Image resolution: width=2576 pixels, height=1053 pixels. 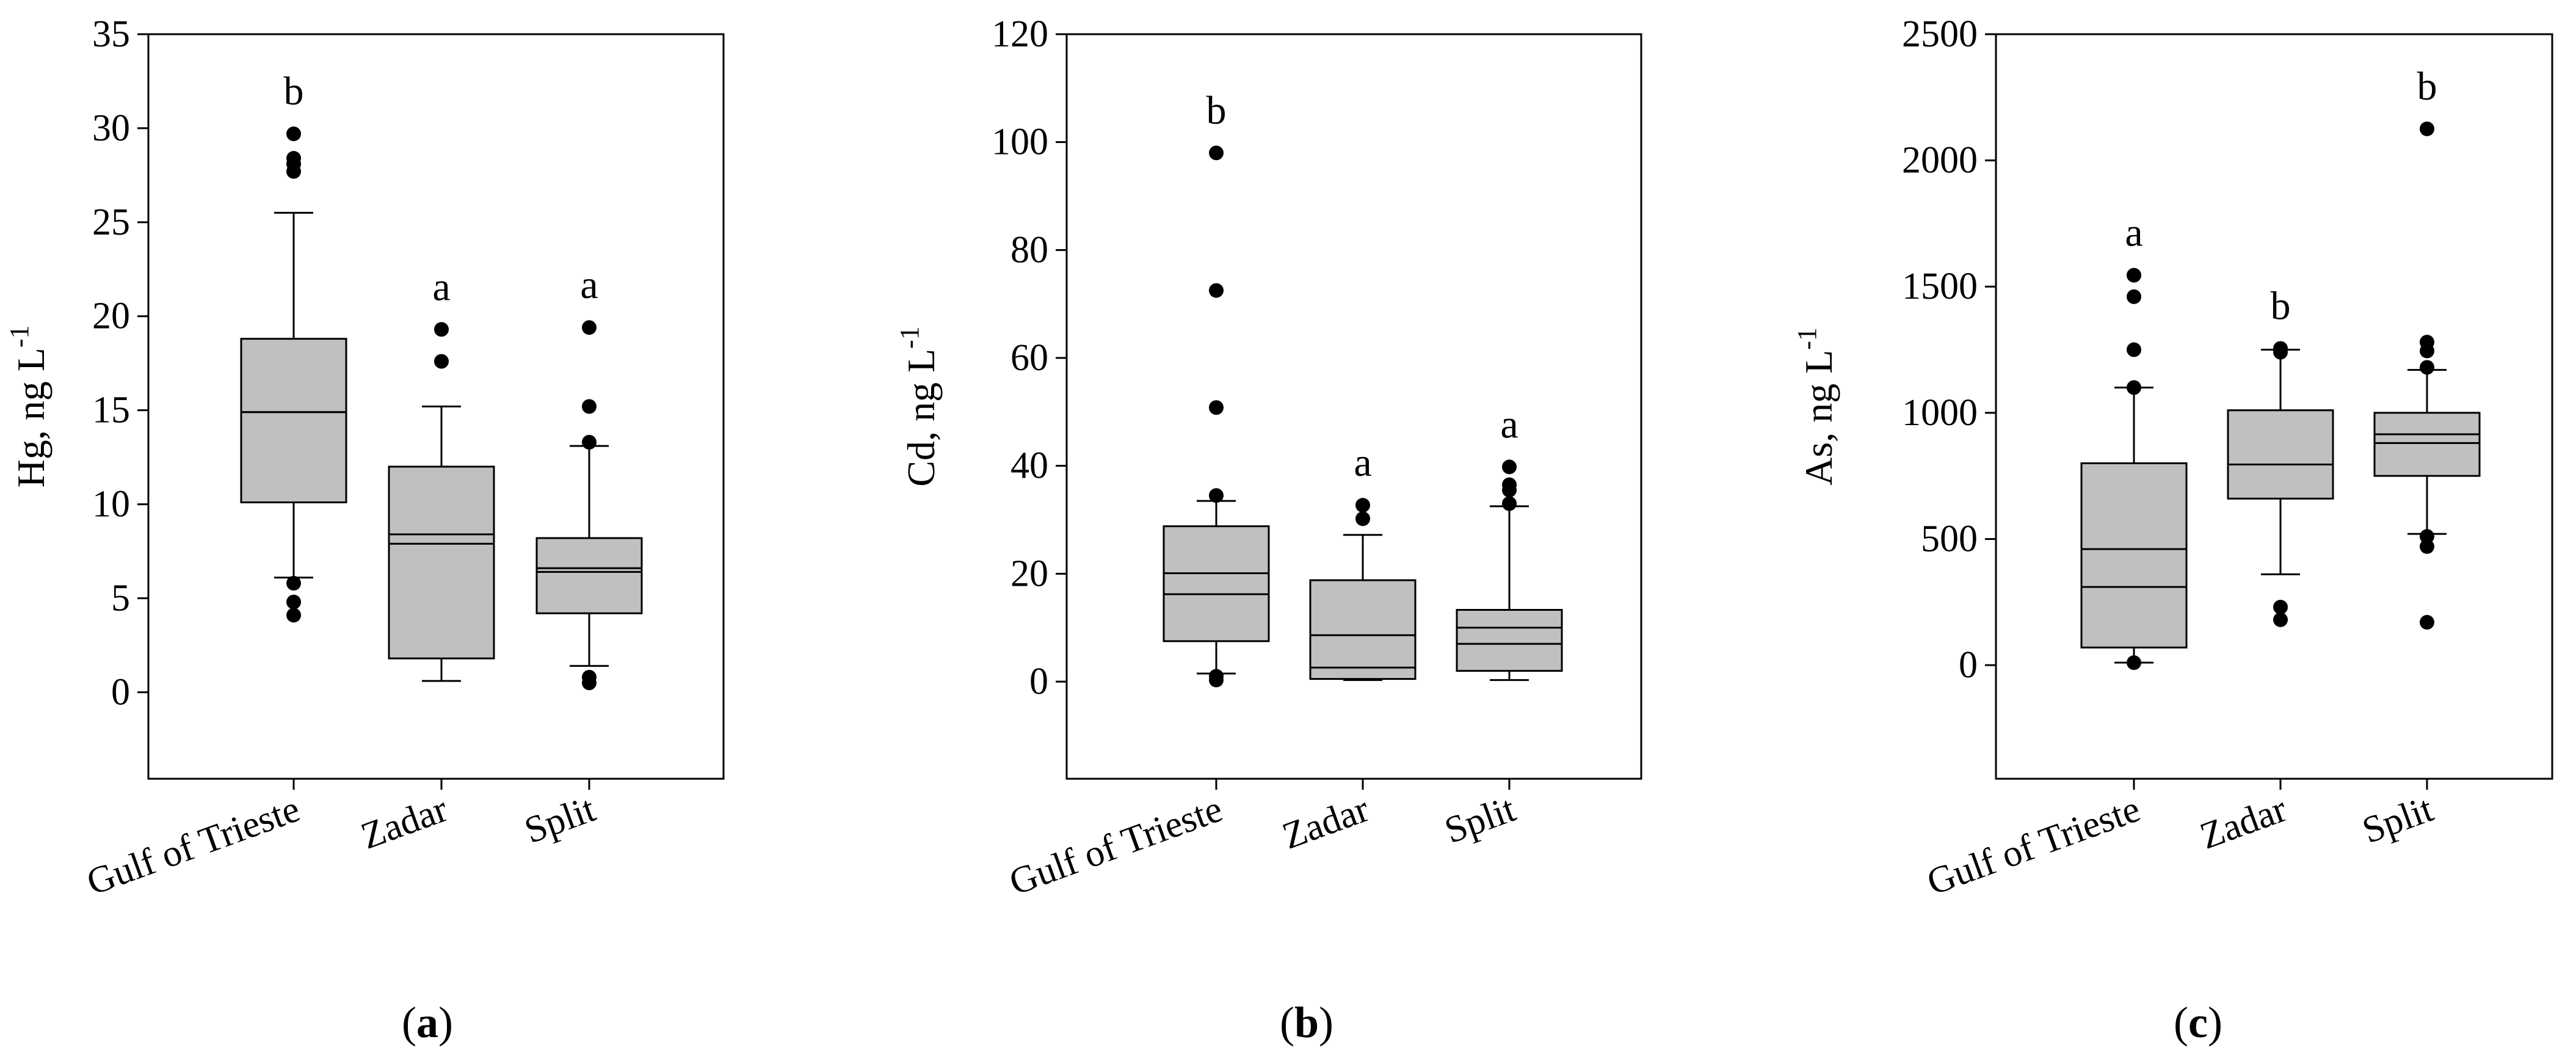 What do you see at coordinates (111, 128) in the screenshot?
I see `y-tick-label: 30` at bounding box center [111, 128].